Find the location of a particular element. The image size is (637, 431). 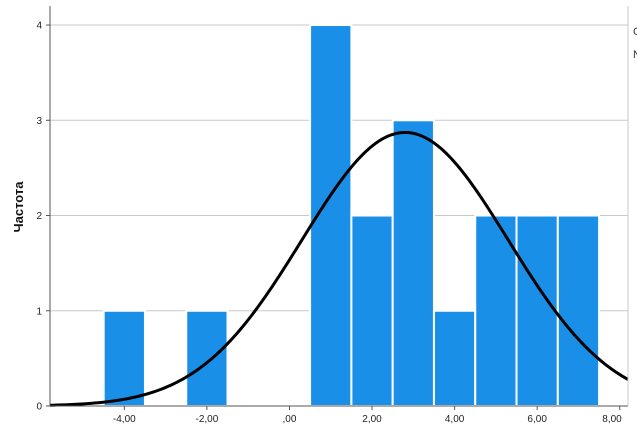

legend-fragment: N is located at coordinates (635, 55).